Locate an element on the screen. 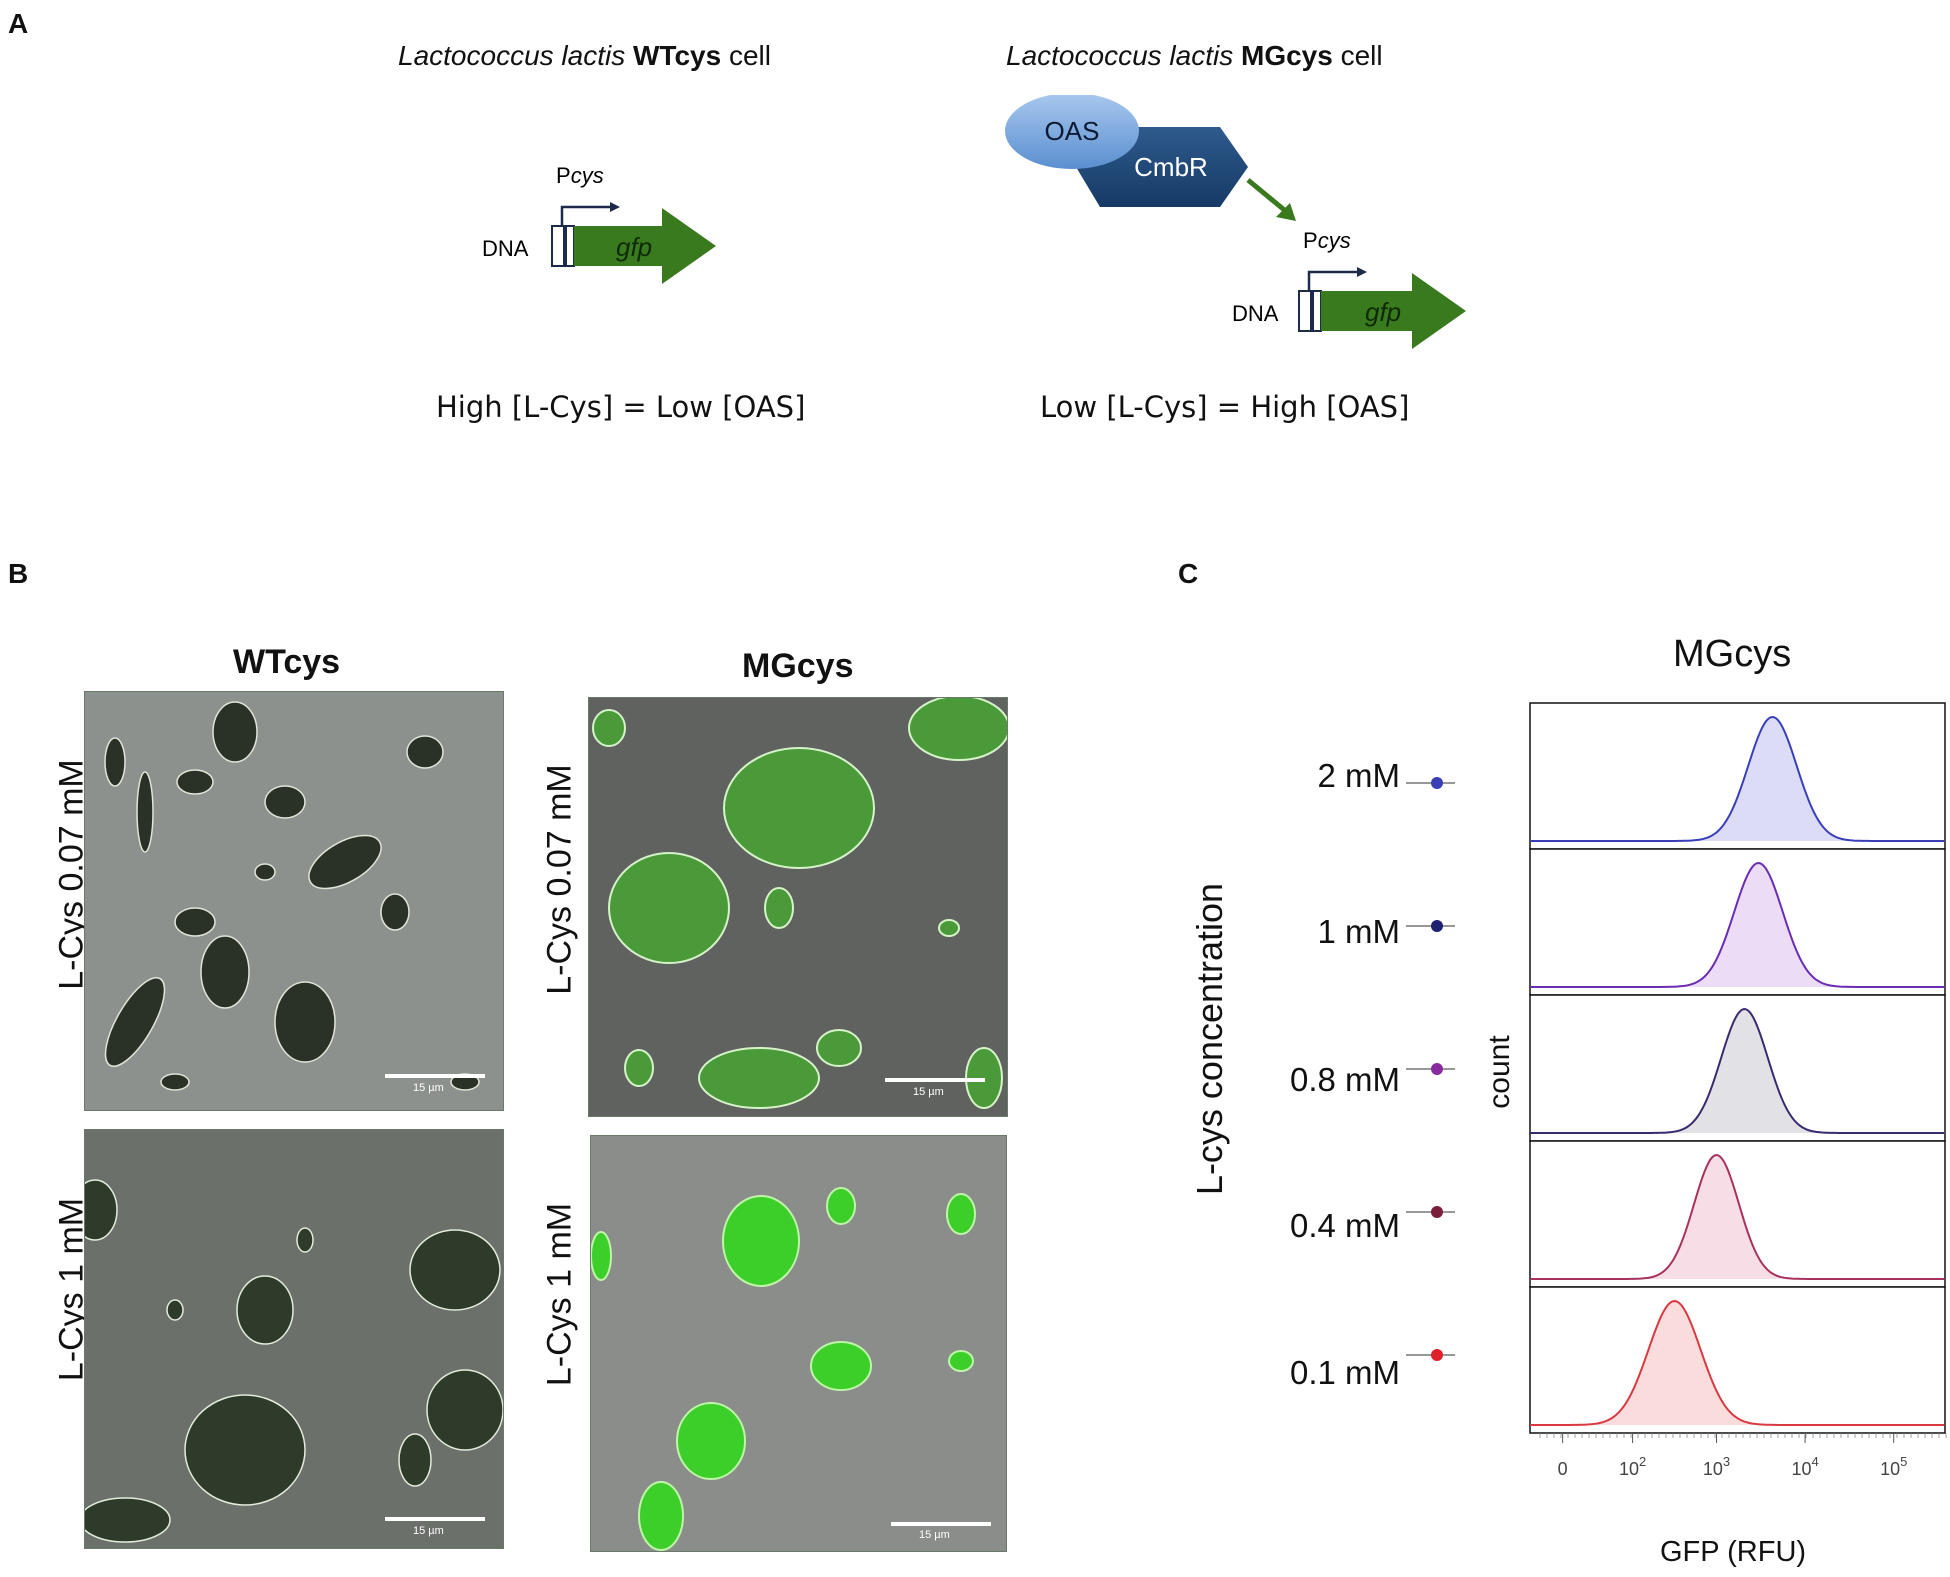  row-label-mg-007: L-Cys 0.07 mM is located at coordinates (559, 879).